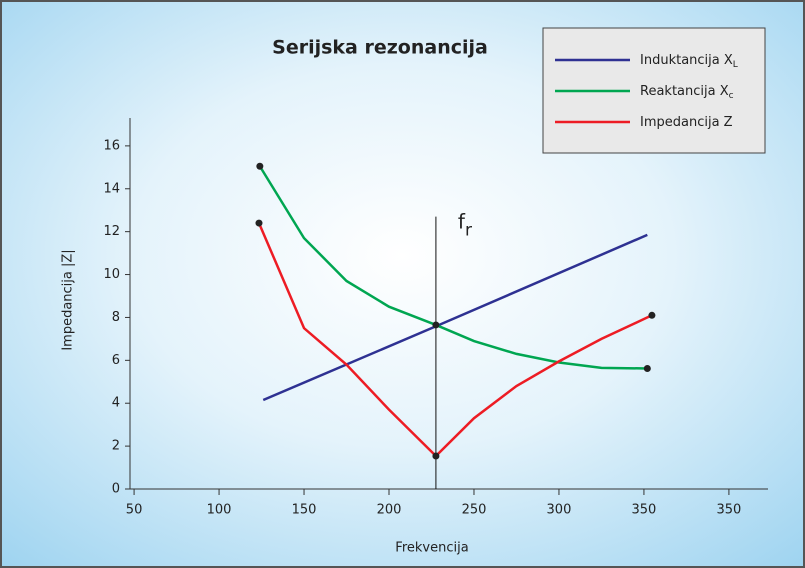  What do you see at coordinates (116, 317) in the screenshot?
I see `y-tick-label: 8` at bounding box center [116, 317].